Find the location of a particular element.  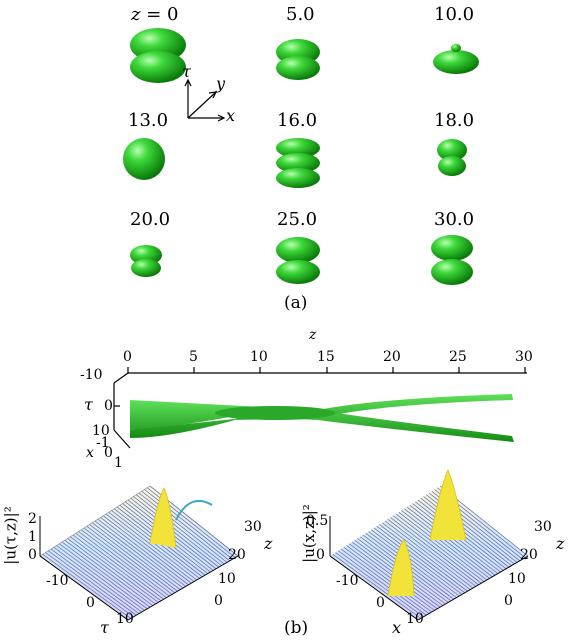

top-tau-tick: -10 is located at coordinates (91, 375).